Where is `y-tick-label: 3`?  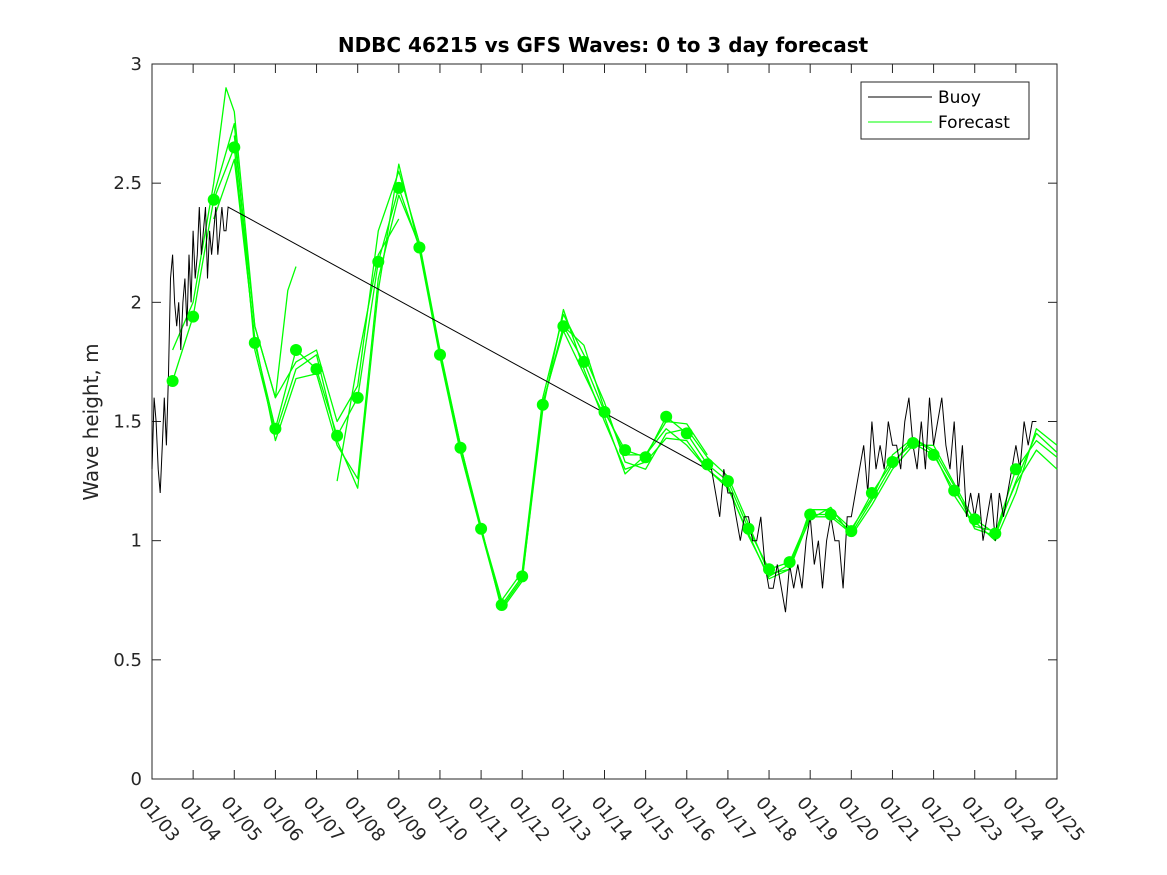 y-tick-label: 3 is located at coordinates (136, 64).